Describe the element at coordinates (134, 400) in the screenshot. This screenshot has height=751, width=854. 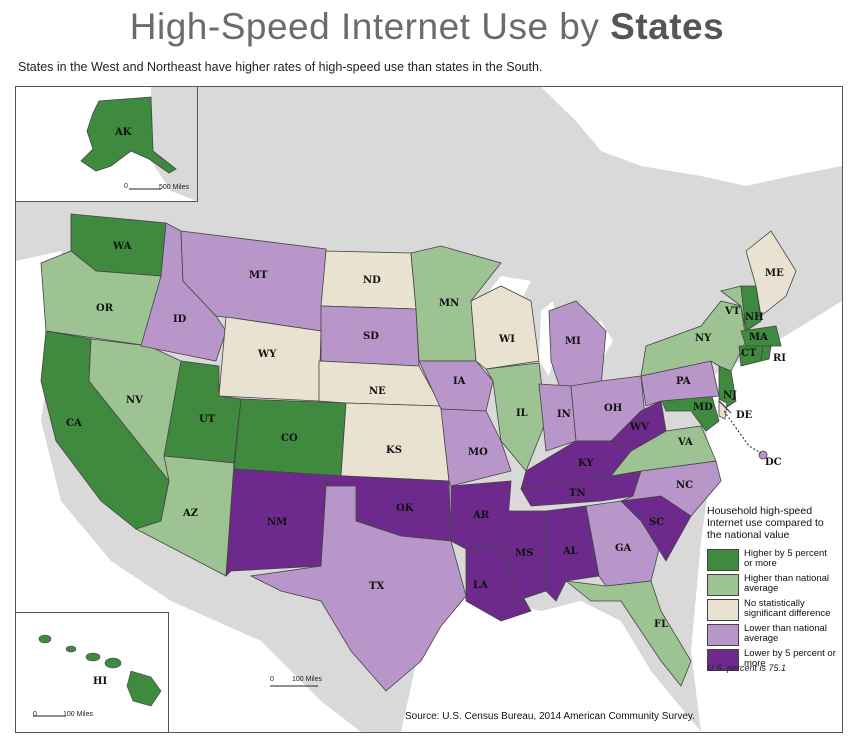
I see `state-label-nv: NV` at that location.